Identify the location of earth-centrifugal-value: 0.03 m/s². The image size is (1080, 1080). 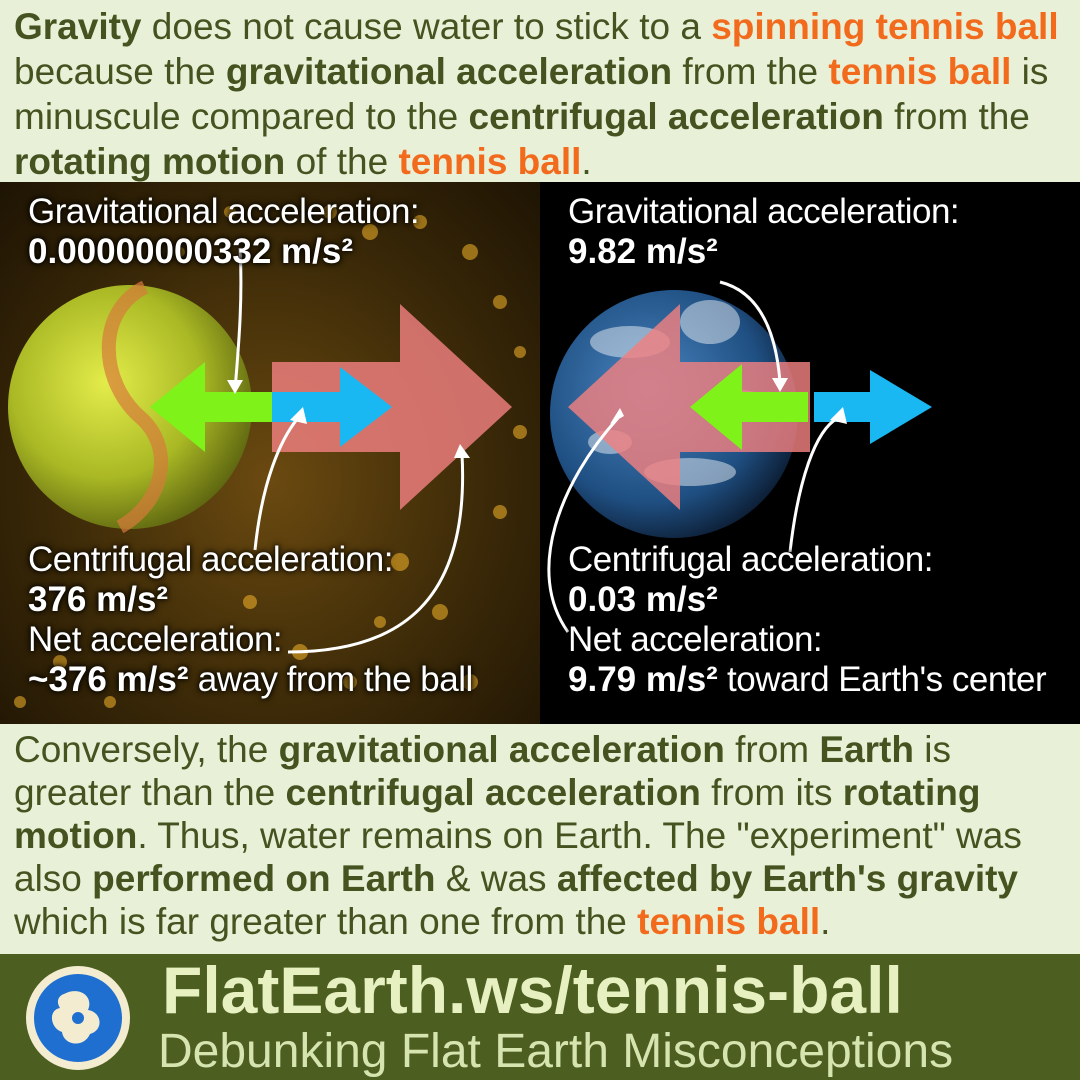
(643, 599).